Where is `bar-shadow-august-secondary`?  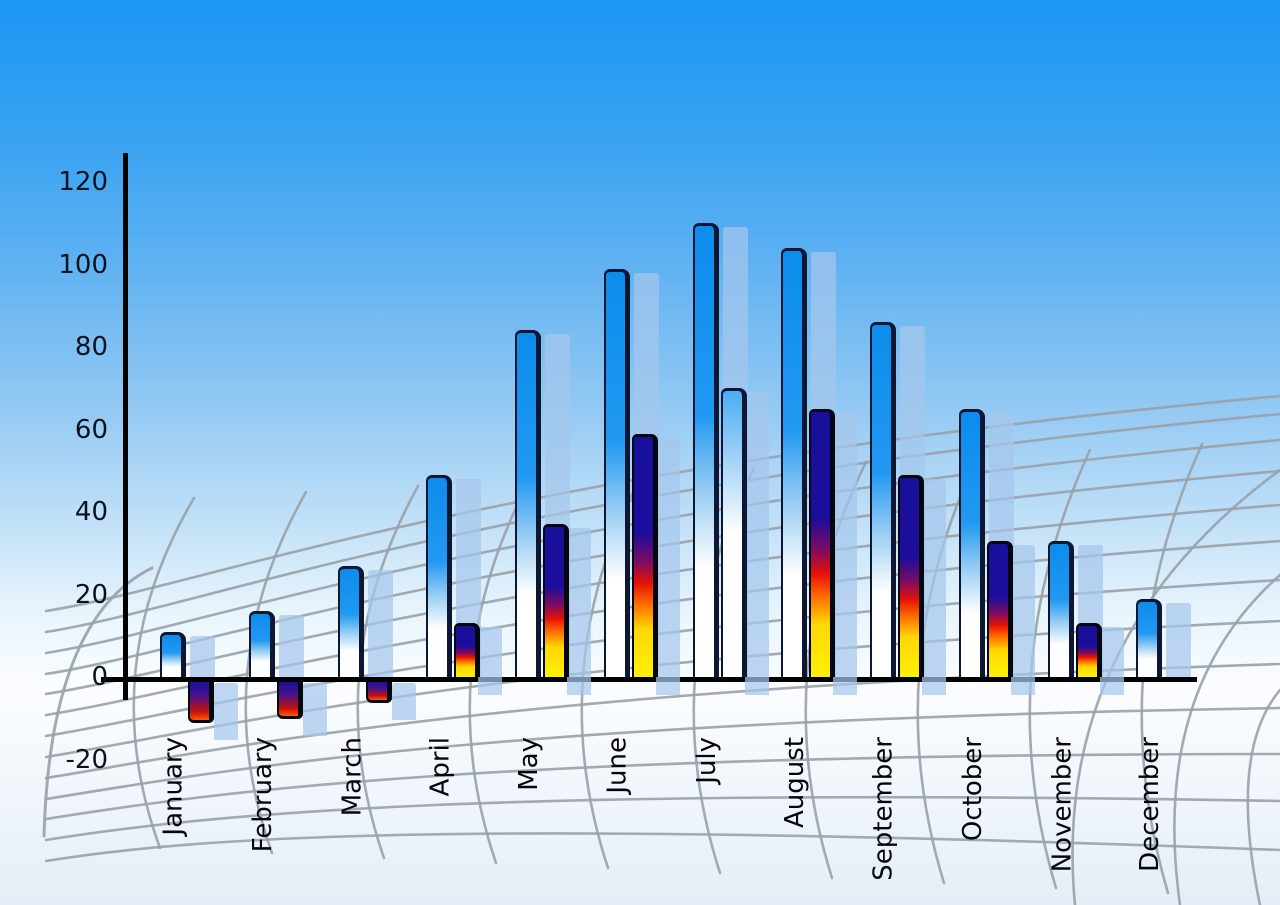 bar-shadow-august-secondary is located at coordinates (845, 554).